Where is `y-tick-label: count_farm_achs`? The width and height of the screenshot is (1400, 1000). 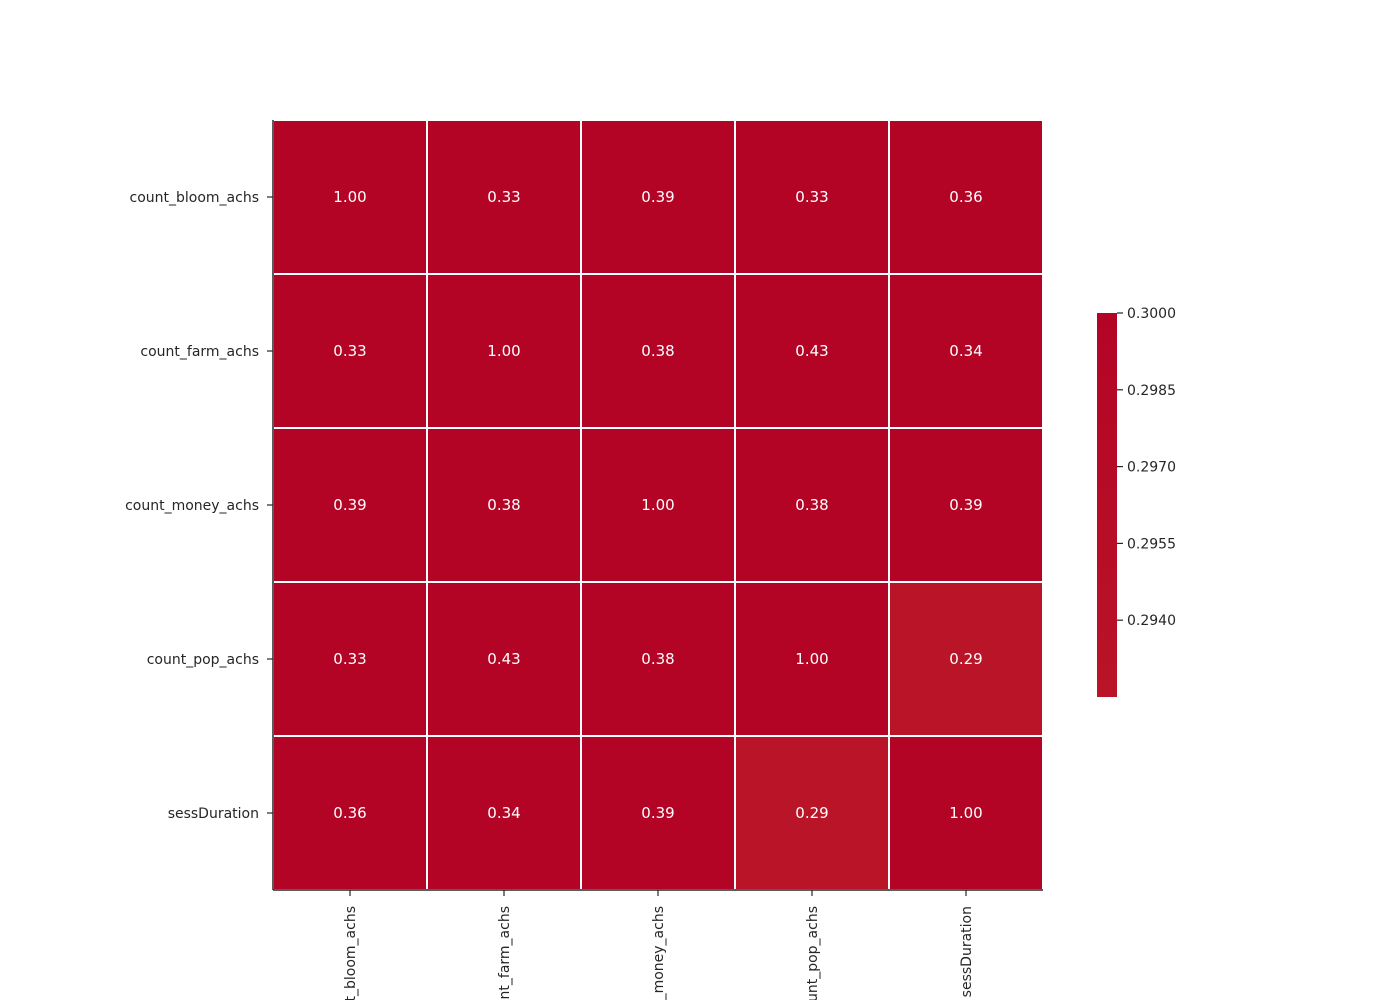
y-tick-label: count_farm_achs is located at coordinates (199, 352).